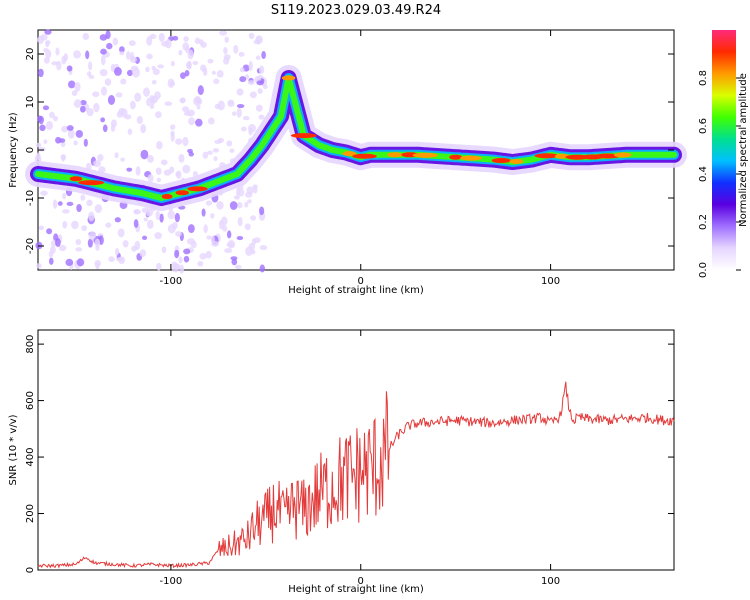 This screenshot has width=750, height=600. What do you see at coordinates (356, 290) in the screenshot?
I see `spectrogram-xlabel: Height of straight line (km)` at bounding box center [356, 290].